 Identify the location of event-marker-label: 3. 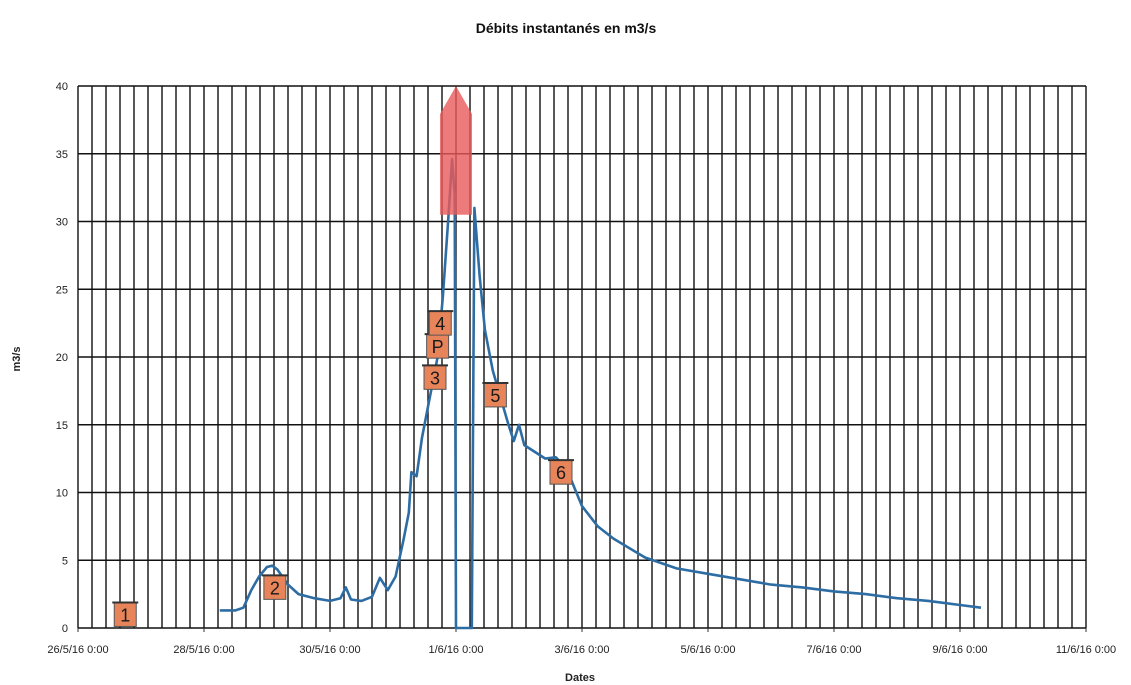
(435, 378).